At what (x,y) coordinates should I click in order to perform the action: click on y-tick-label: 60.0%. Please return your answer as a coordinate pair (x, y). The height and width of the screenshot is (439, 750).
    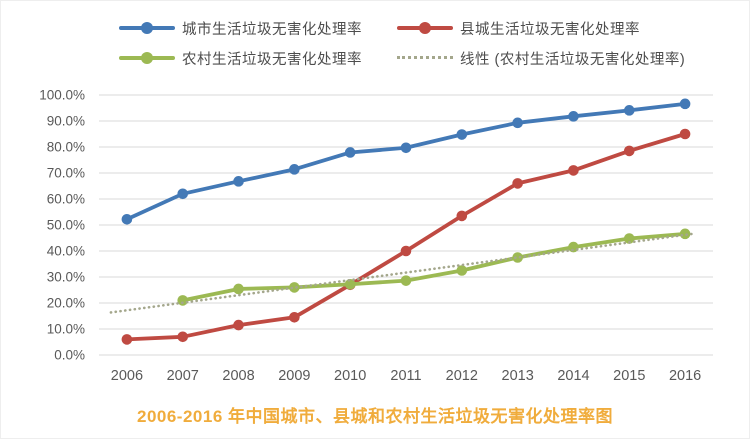
    Looking at the image, I should click on (66, 199).